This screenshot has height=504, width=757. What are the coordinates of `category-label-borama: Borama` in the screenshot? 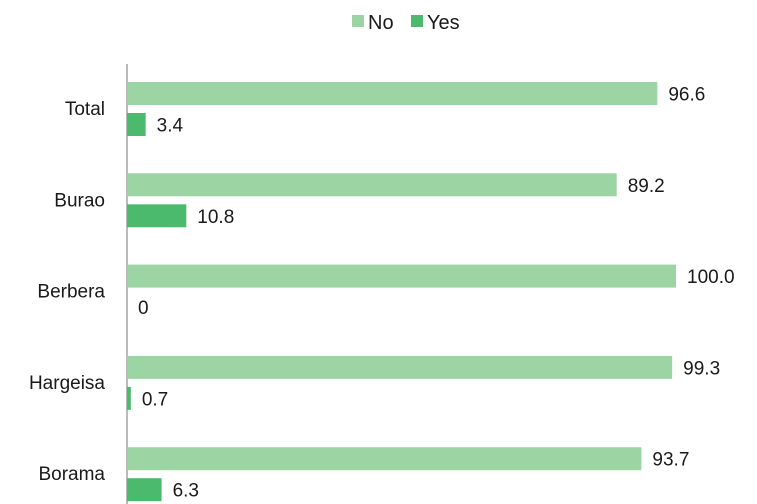 It's located at (71, 474).